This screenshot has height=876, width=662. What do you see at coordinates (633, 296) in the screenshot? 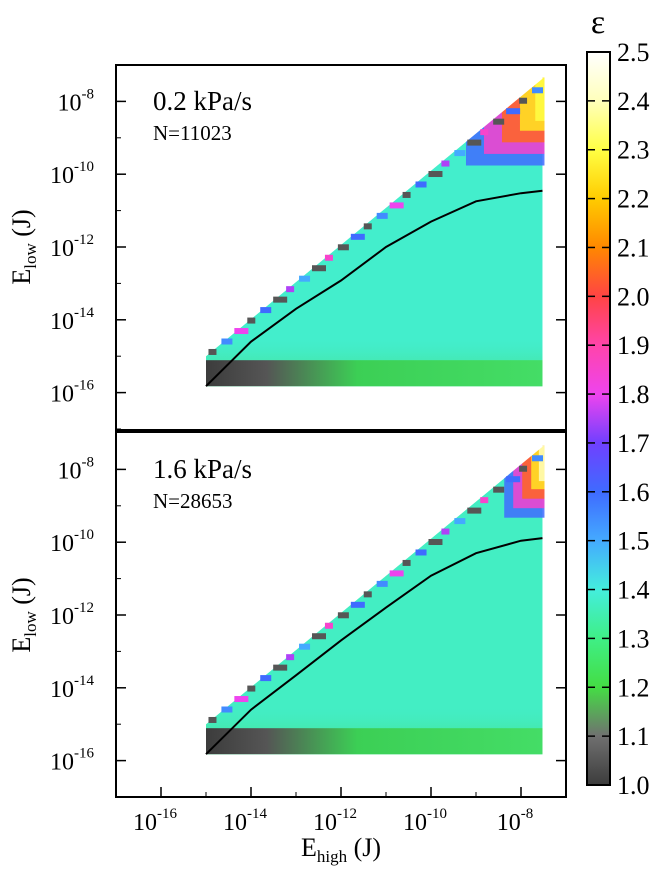
I see `colorbar-tick-label: 2.0` at bounding box center [633, 296].